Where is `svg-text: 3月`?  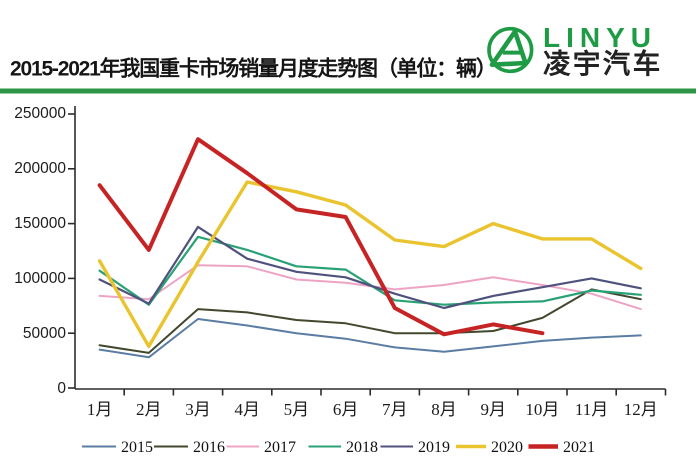 svg-text: 3月 is located at coordinates (198, 409).